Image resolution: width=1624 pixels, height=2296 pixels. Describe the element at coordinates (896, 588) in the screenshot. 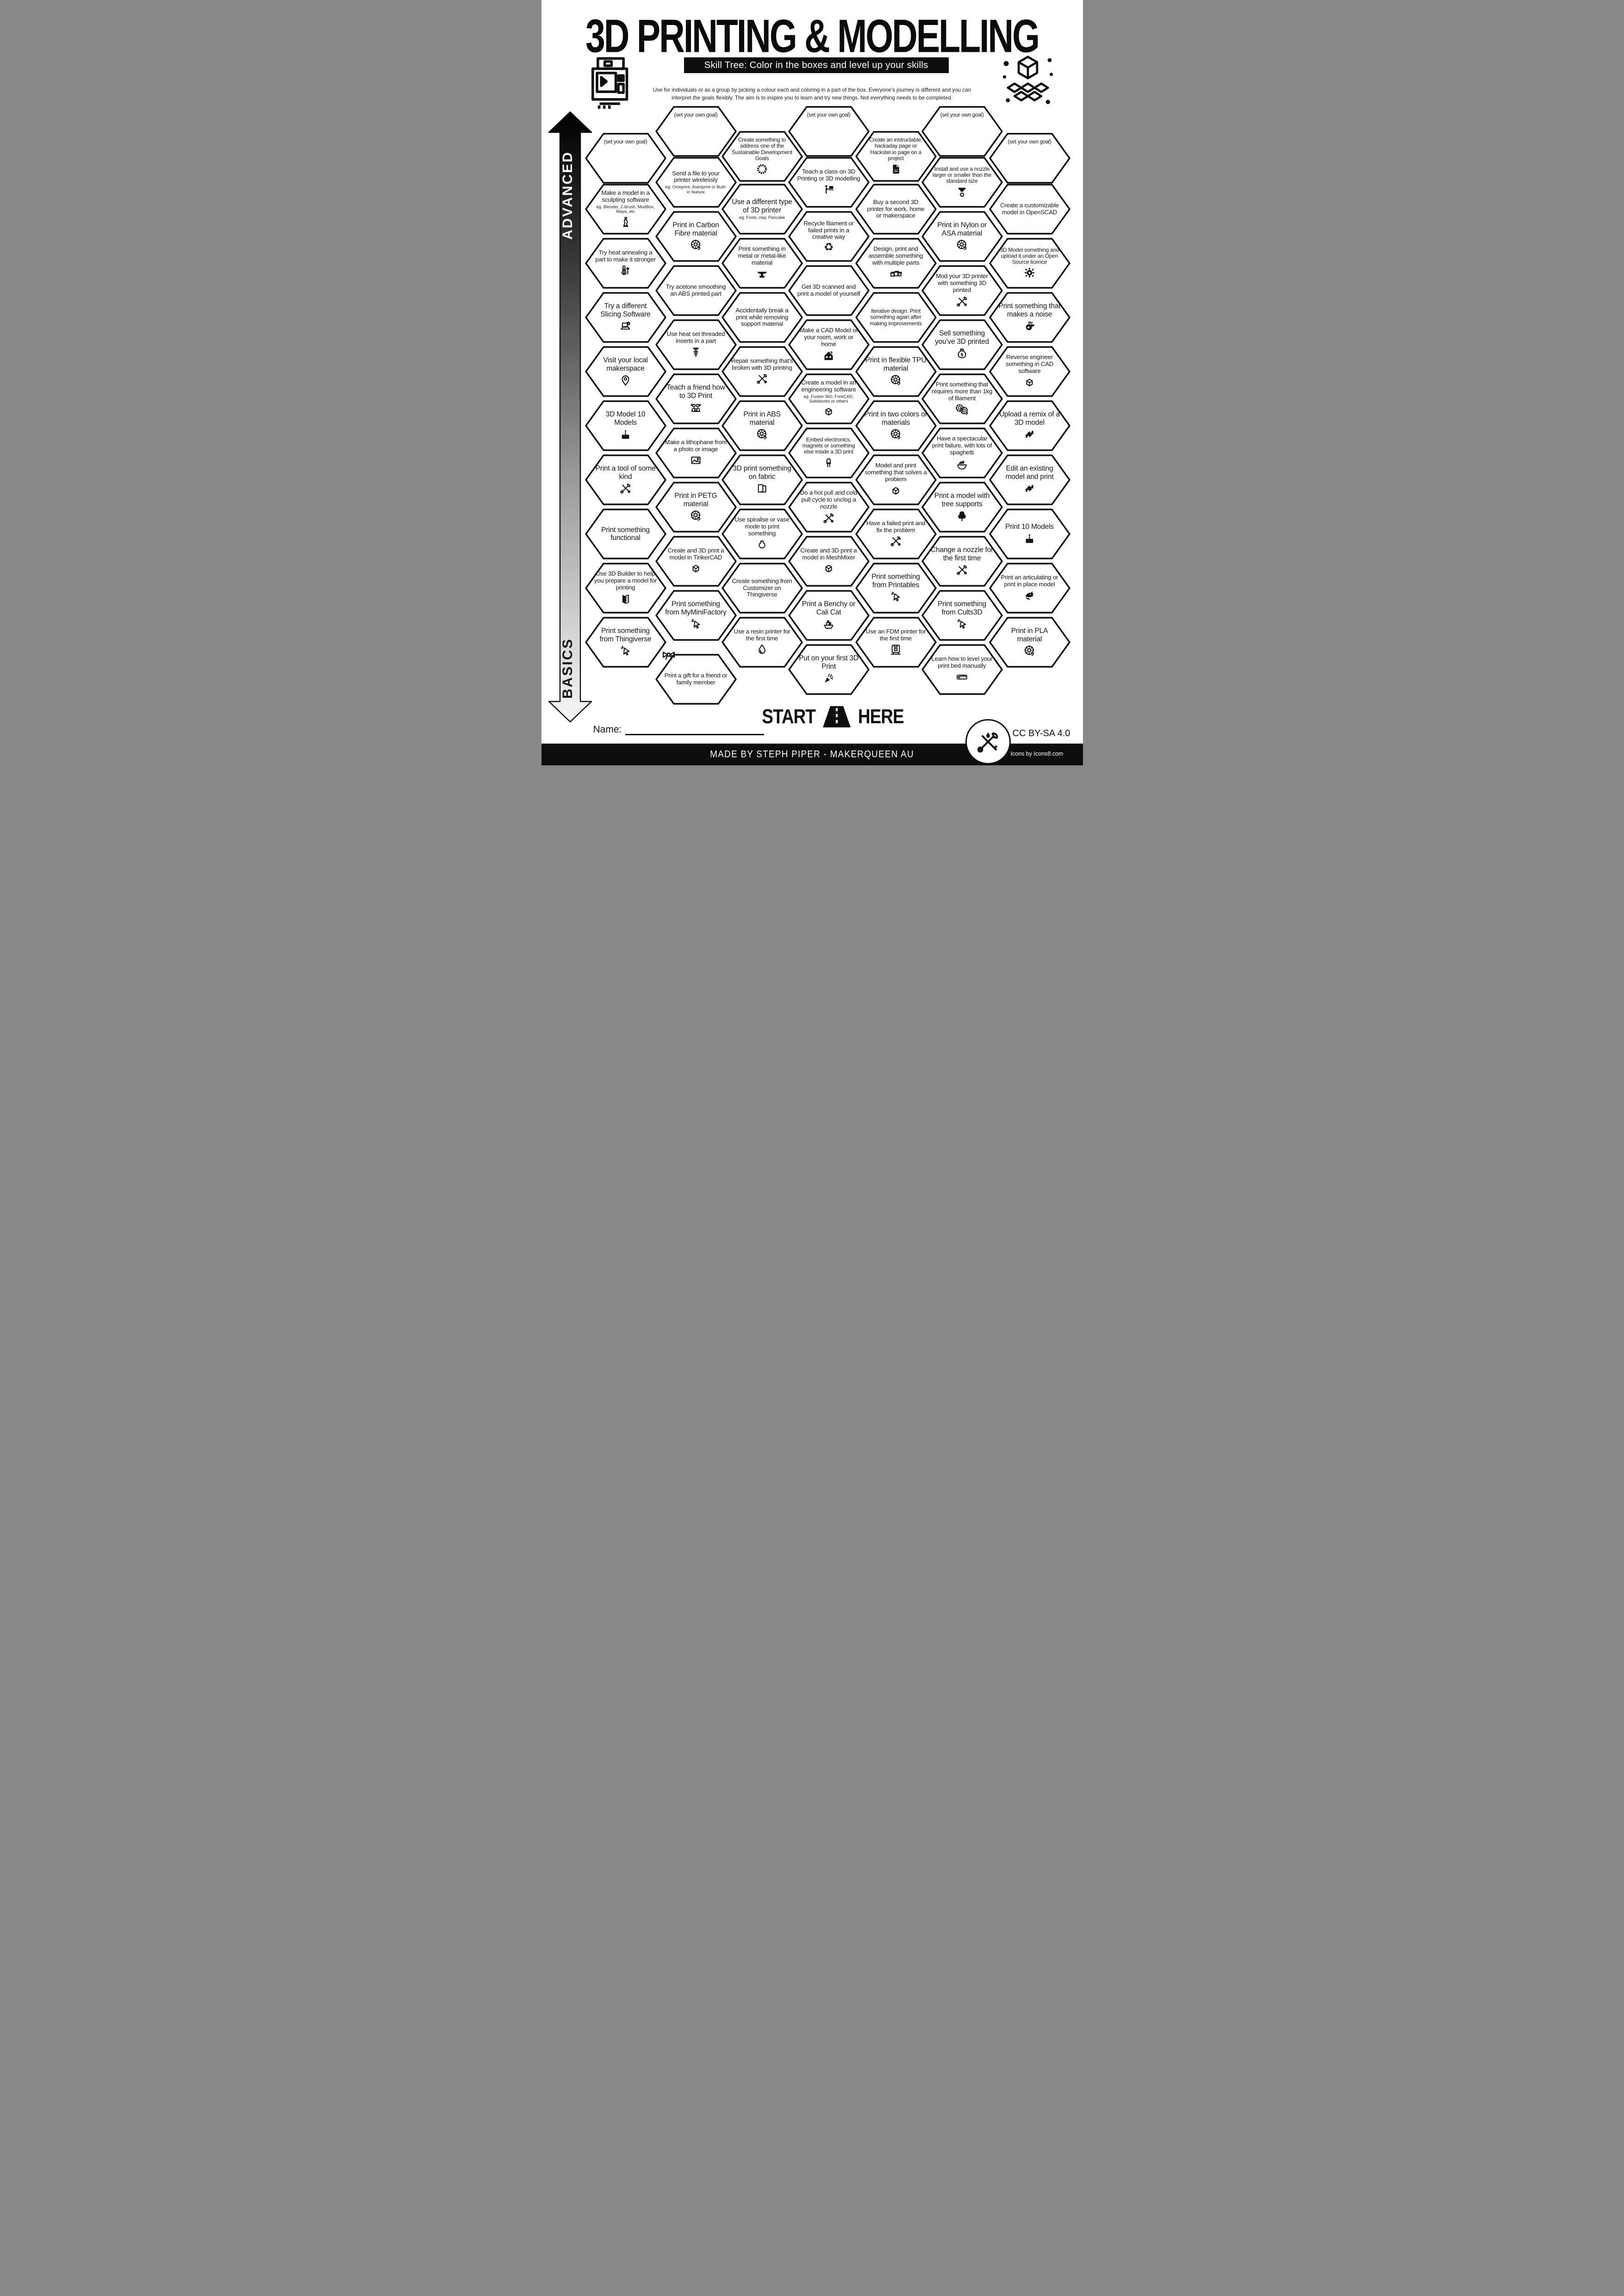

I see `hex-print-something-from-printables: Print something from Printables` at that location.